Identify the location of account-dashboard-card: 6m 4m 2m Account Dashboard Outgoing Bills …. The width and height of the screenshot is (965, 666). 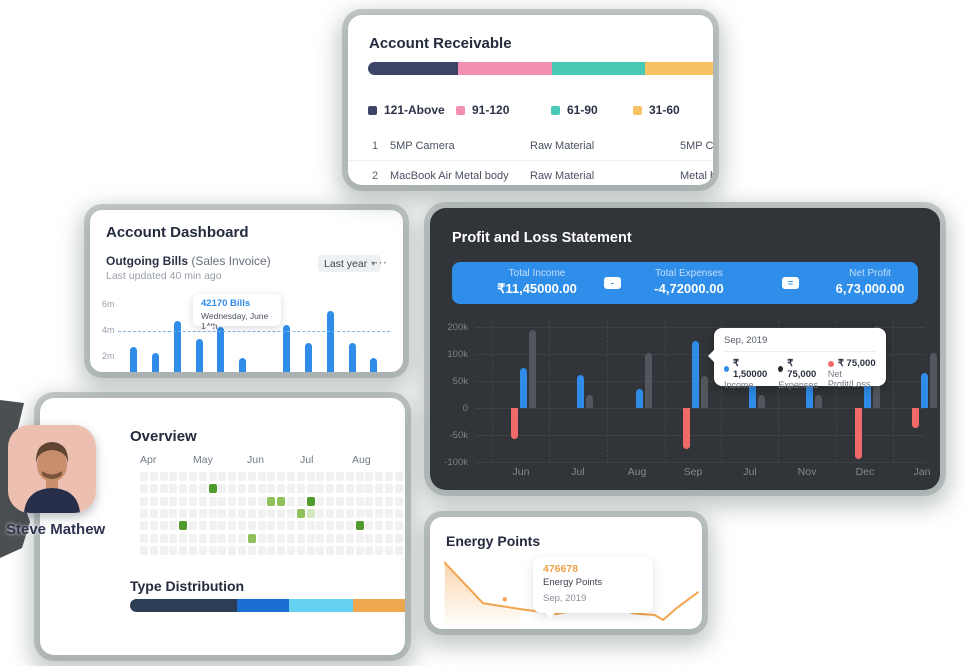
(246, 291).